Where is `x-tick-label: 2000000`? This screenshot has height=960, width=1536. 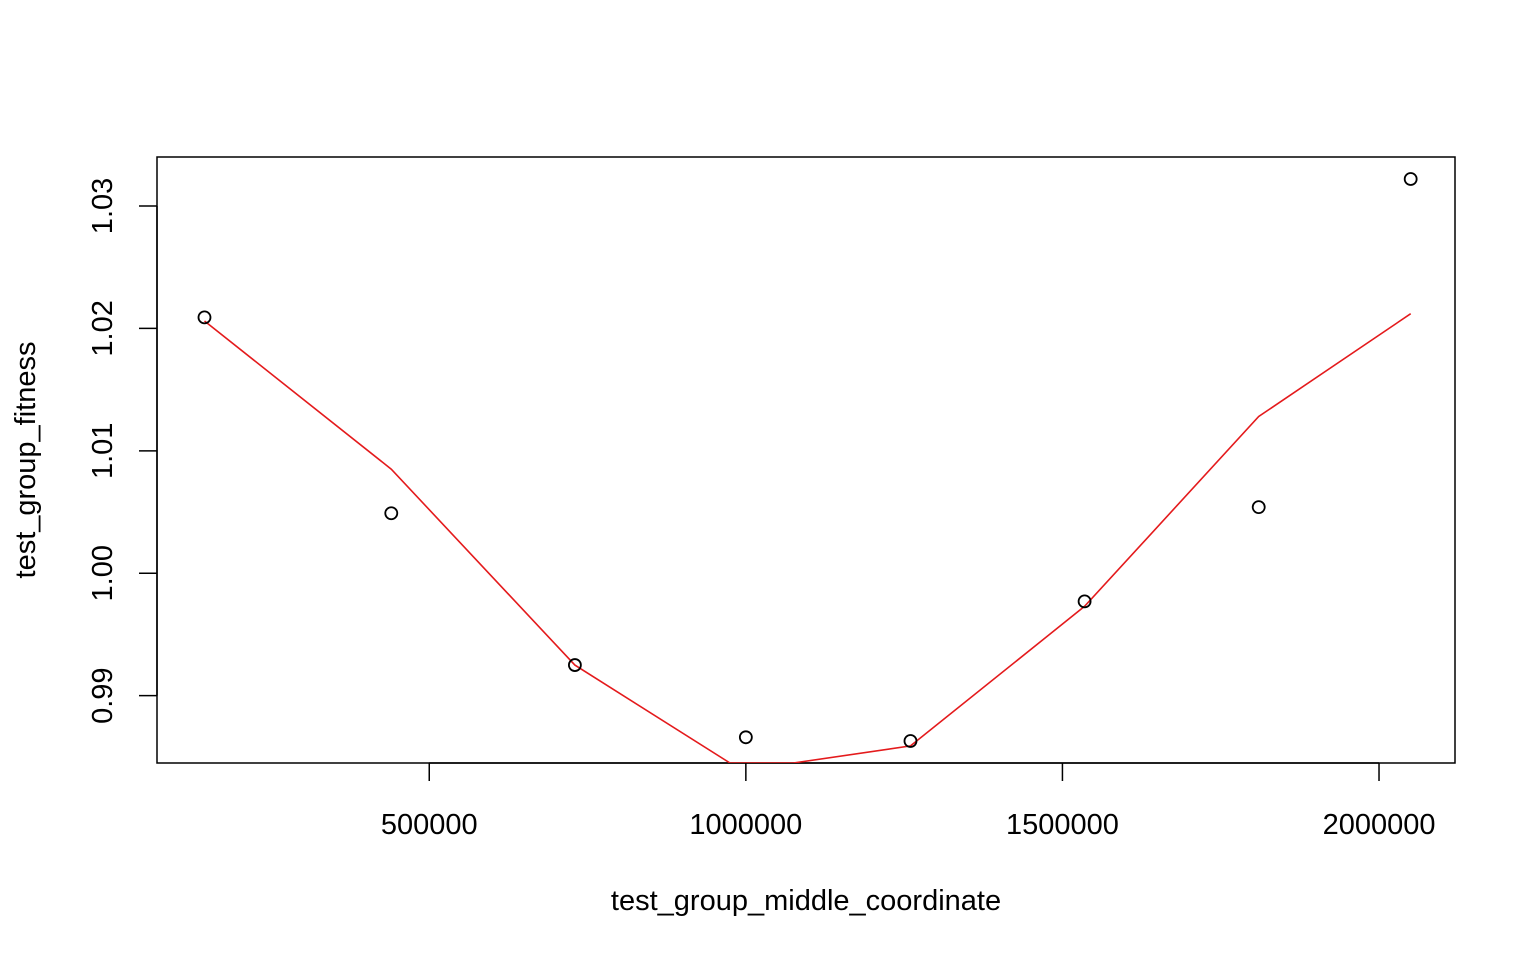 x-tick-label: 2000000 is located at coordinates (1379, 825).